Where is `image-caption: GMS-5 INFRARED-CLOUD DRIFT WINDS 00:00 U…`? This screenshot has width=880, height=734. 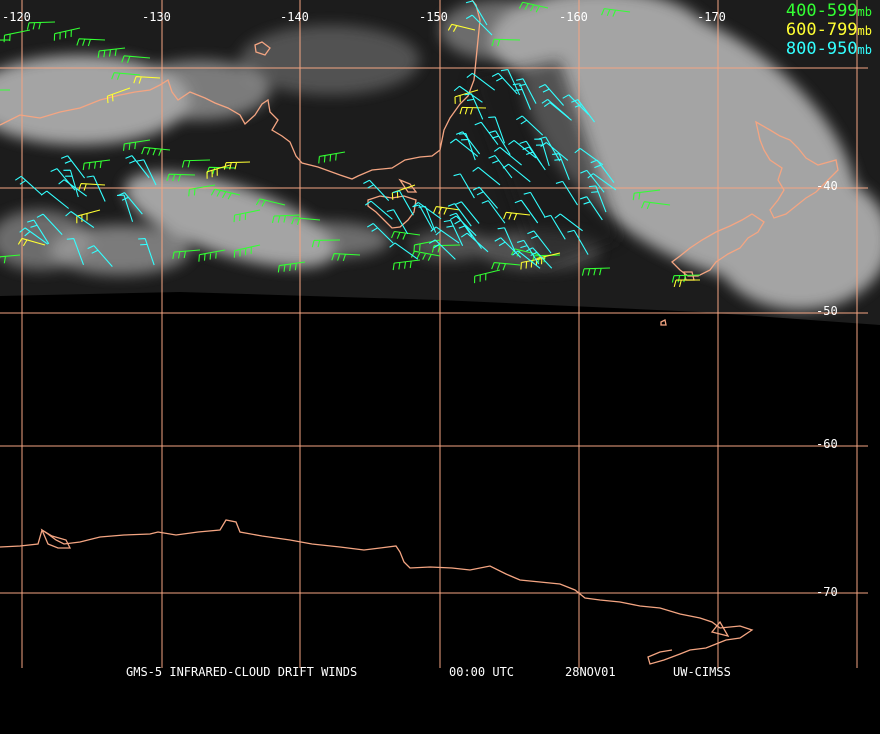 image-caption: GMS-5 INFRARED-CLOUD DRIFT WINDS 00:00 U… is located at coordinates (440, 672).